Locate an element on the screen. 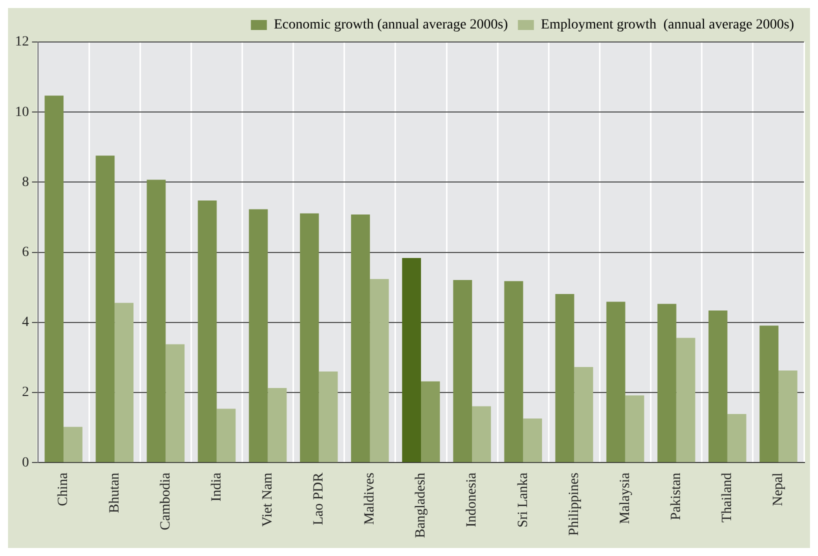 The height and width of the screenshot is (556, 818). x-tick-label: India is located at coordinates (216, 487).